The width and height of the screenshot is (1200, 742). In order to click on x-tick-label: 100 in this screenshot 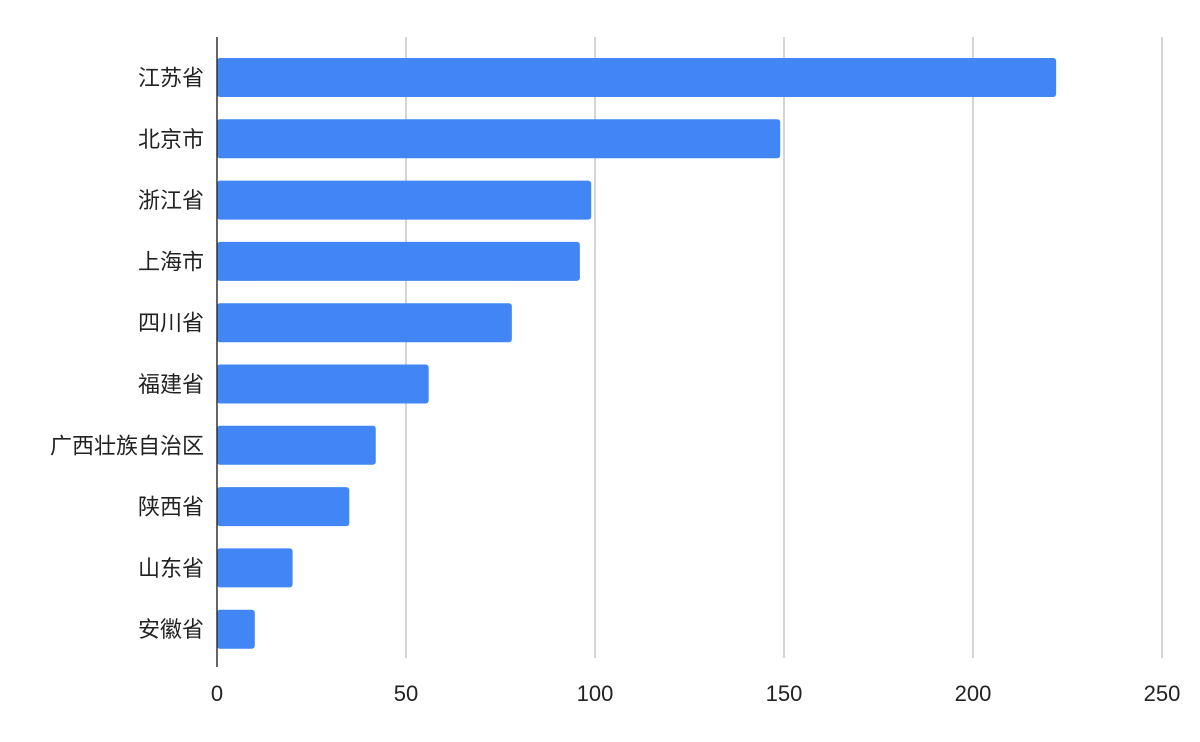, I will do `click(595, 693)`.